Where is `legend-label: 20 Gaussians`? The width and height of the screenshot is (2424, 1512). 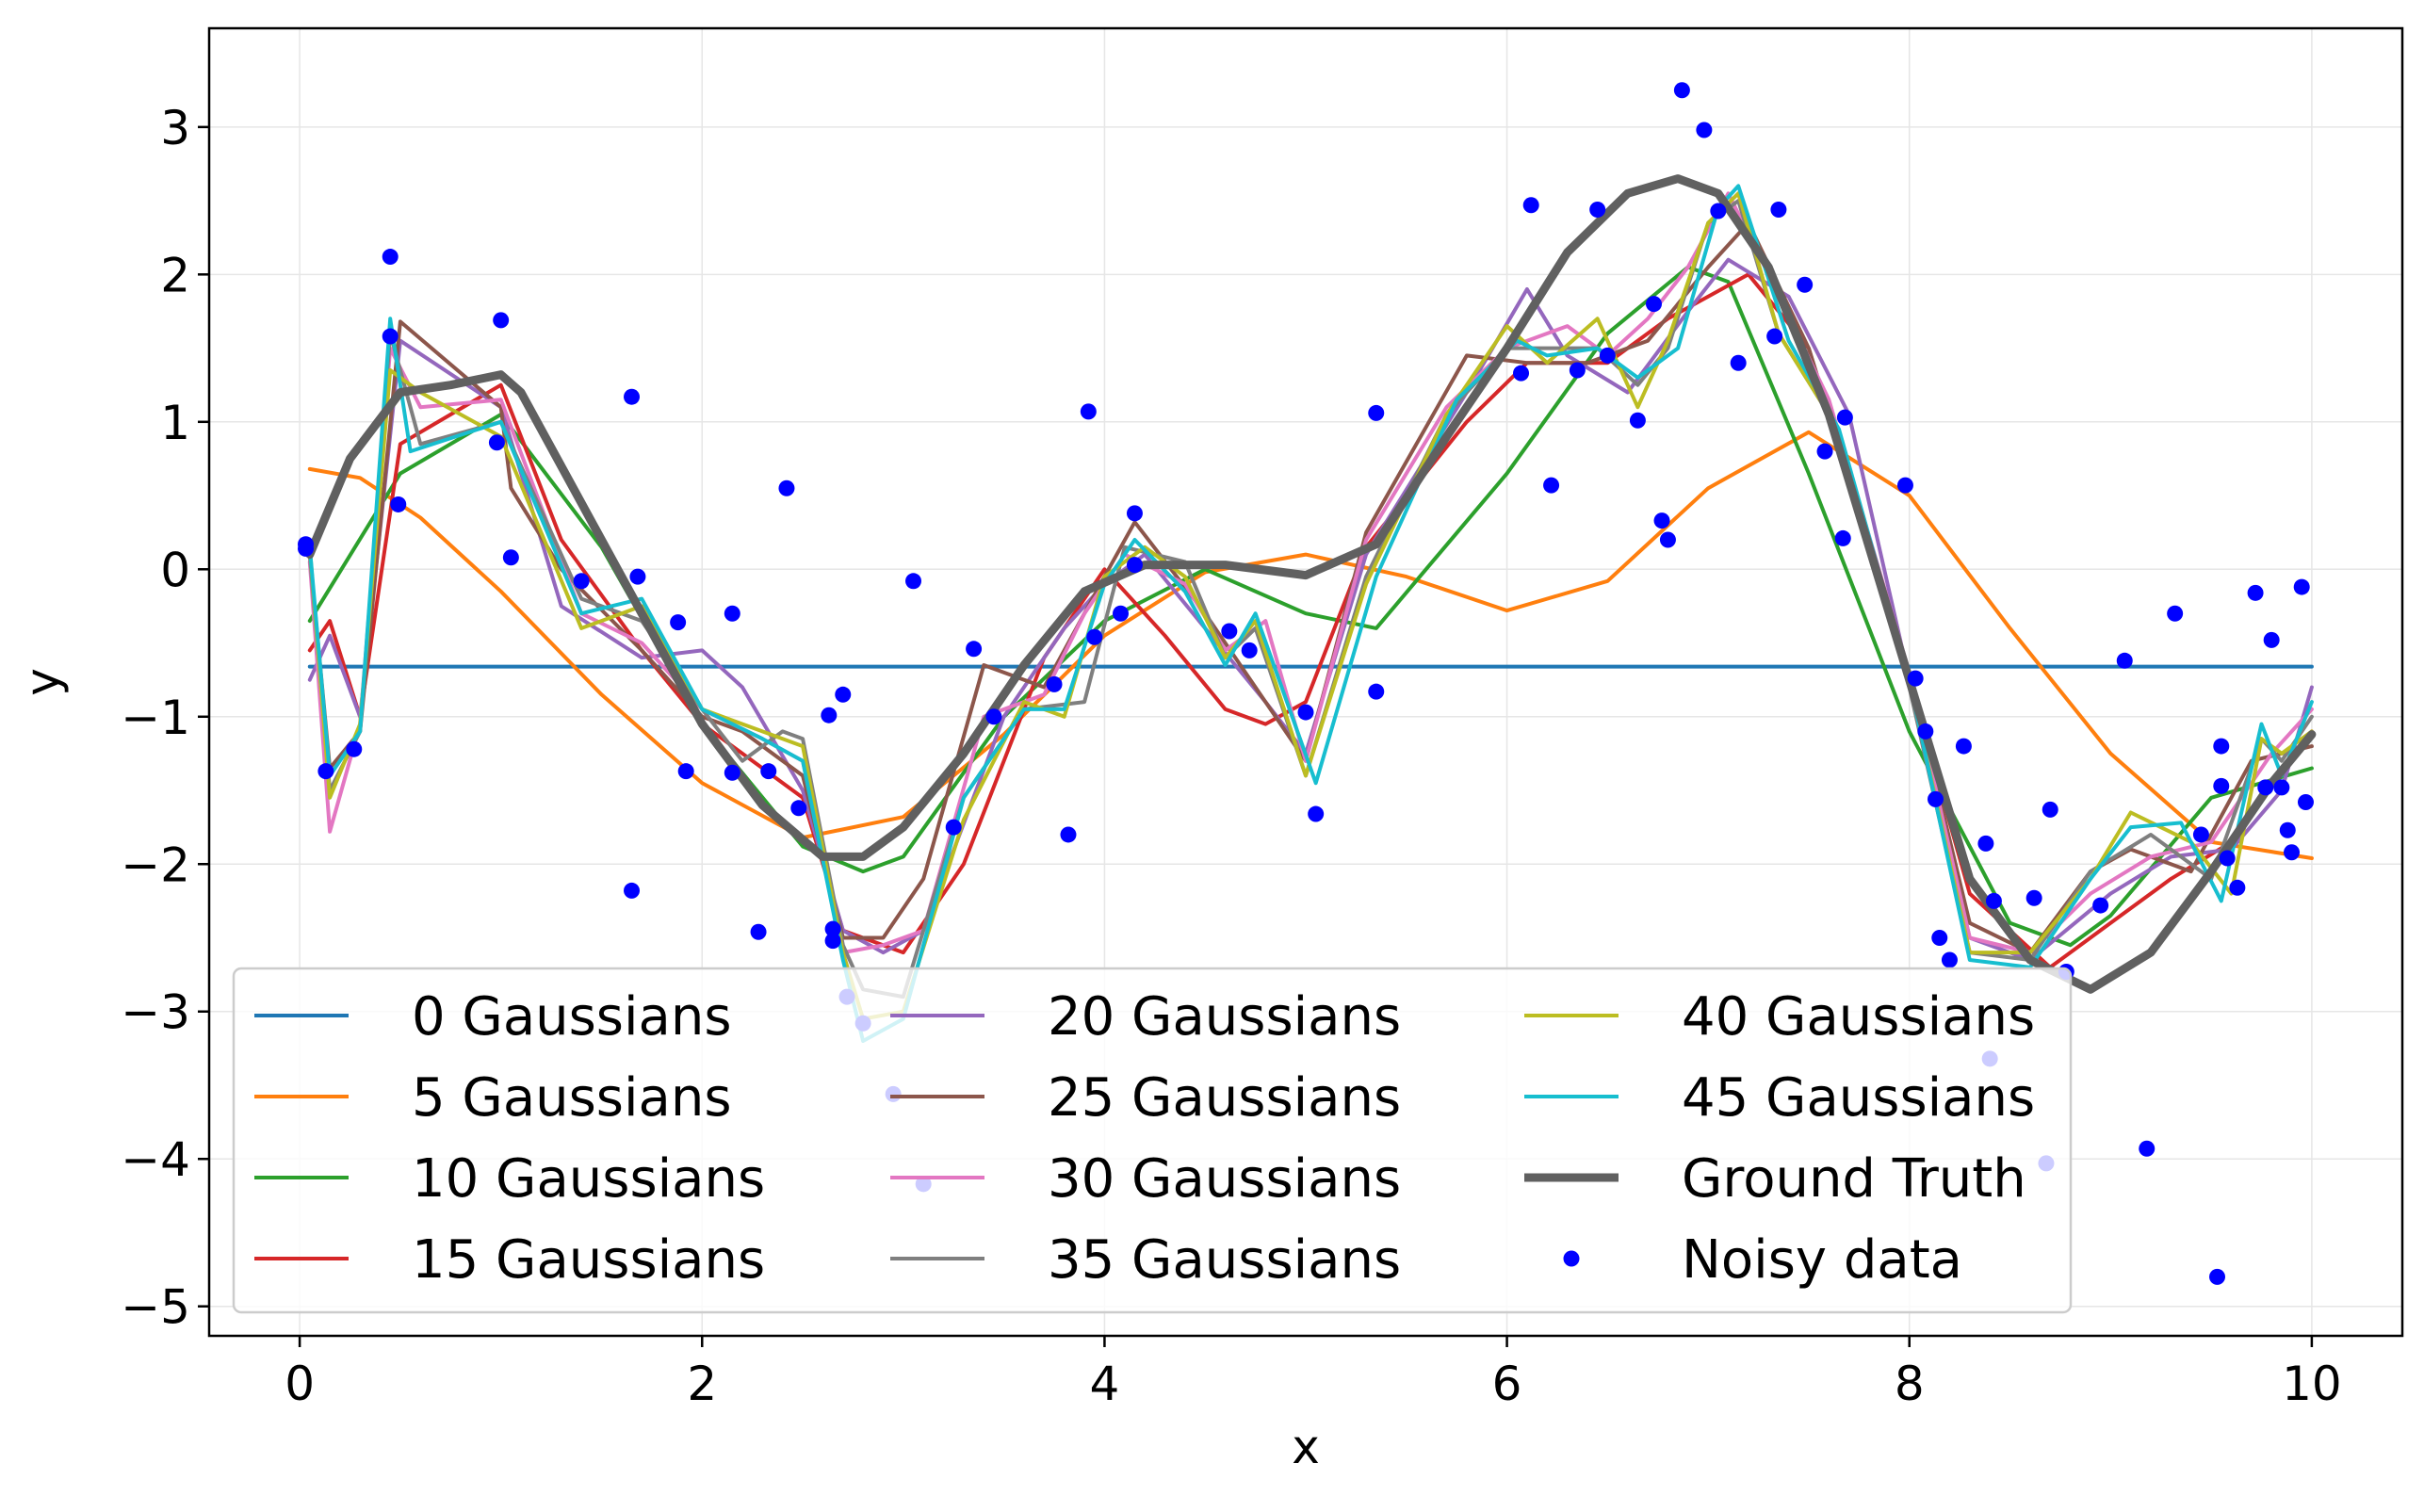 legend-label: 20 Gaussians is located at coordinates (1224, 1017).